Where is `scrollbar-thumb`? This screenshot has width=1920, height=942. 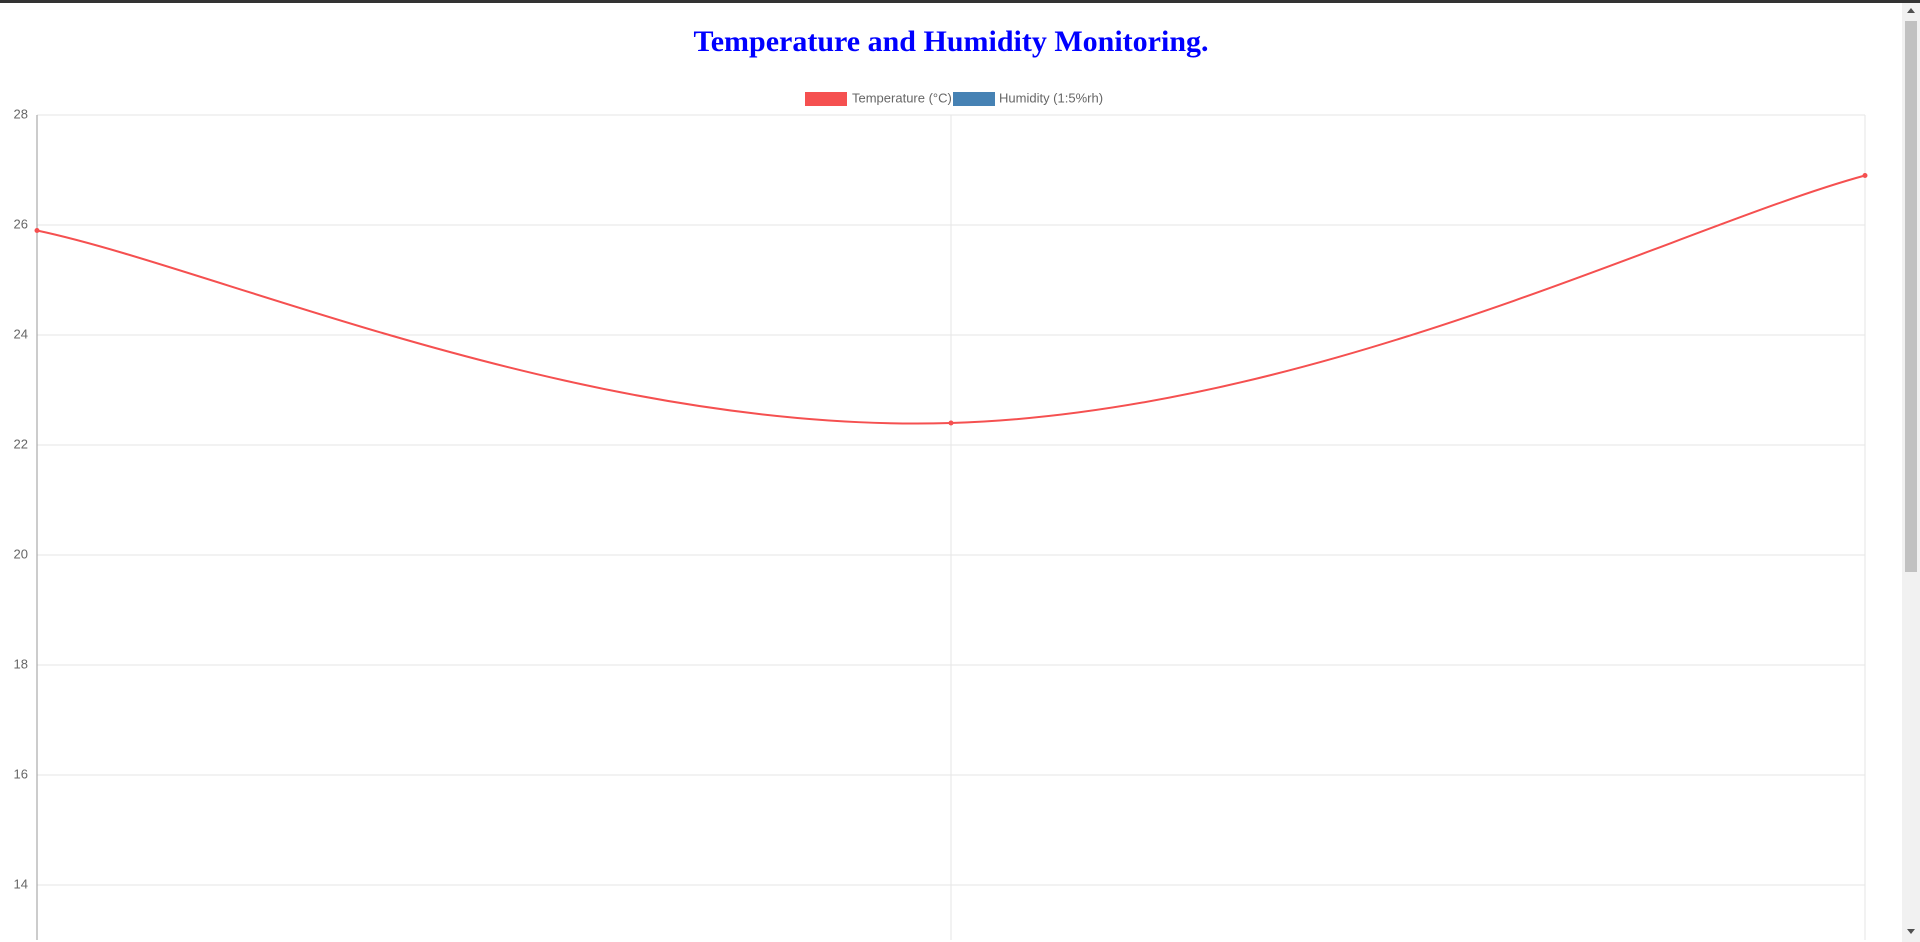 scrollbar-thumb is located at coordinates (1911, 296).